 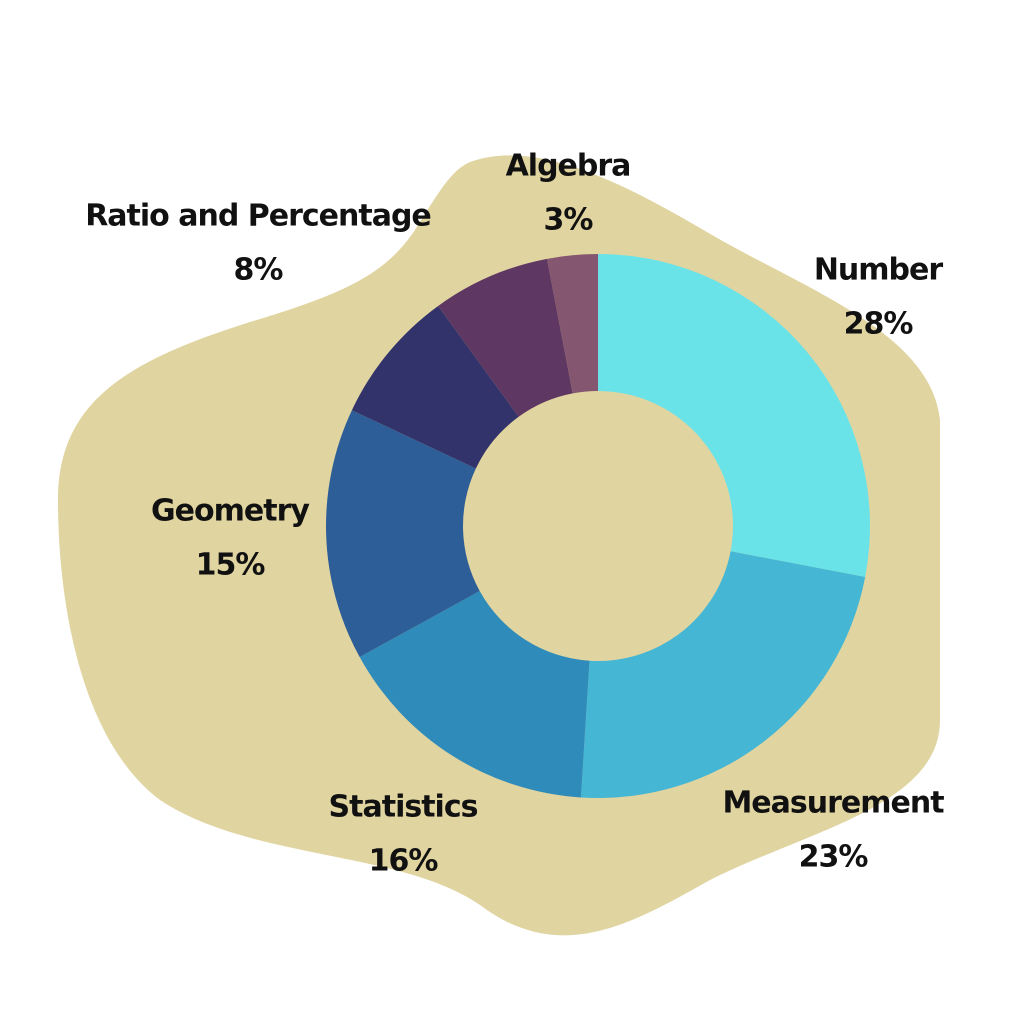 What do you see at coordinates (568, 166) in the screenshot?
I see `category-label: Algebra` at bounding box center [568, 166].